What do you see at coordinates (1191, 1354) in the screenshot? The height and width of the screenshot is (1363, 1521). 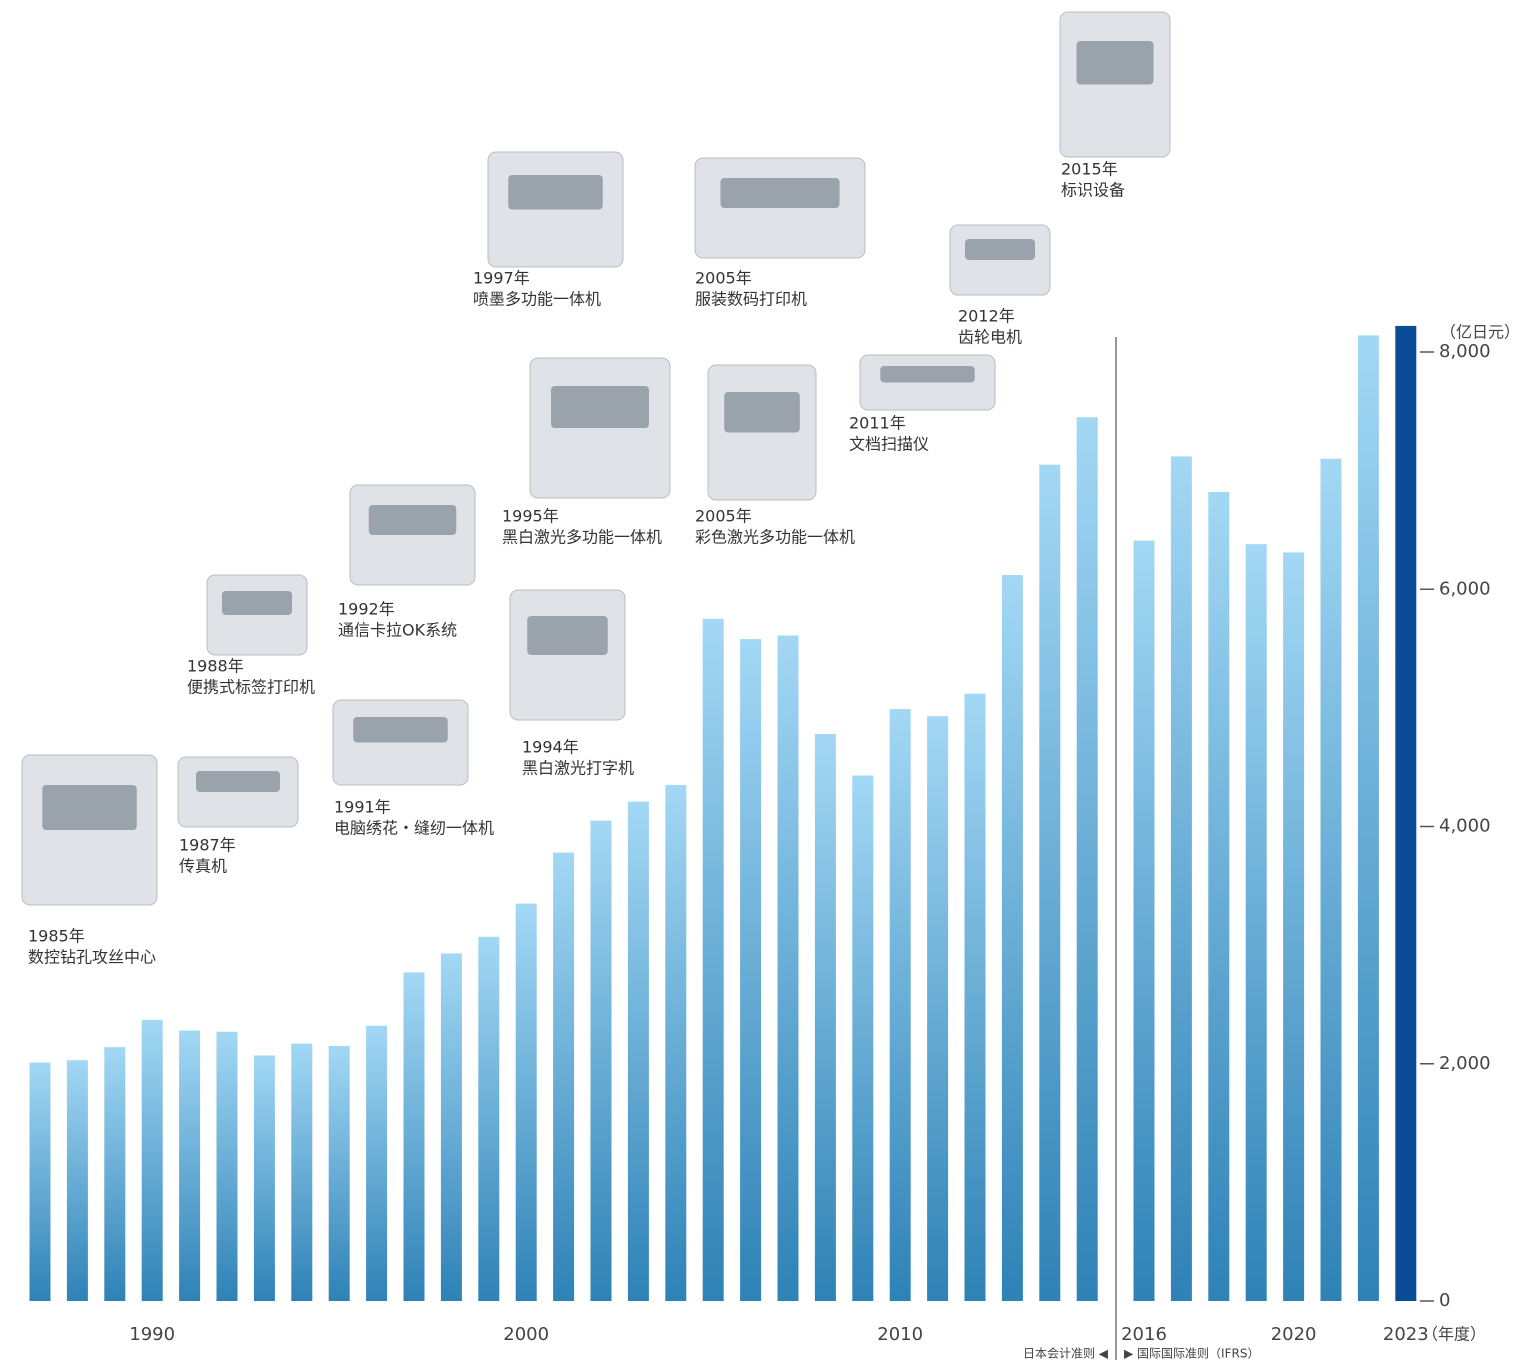 I see `ifrs-label: ▶ 国际国际准则（IFRS）` at bounding box center [1191, 1354].